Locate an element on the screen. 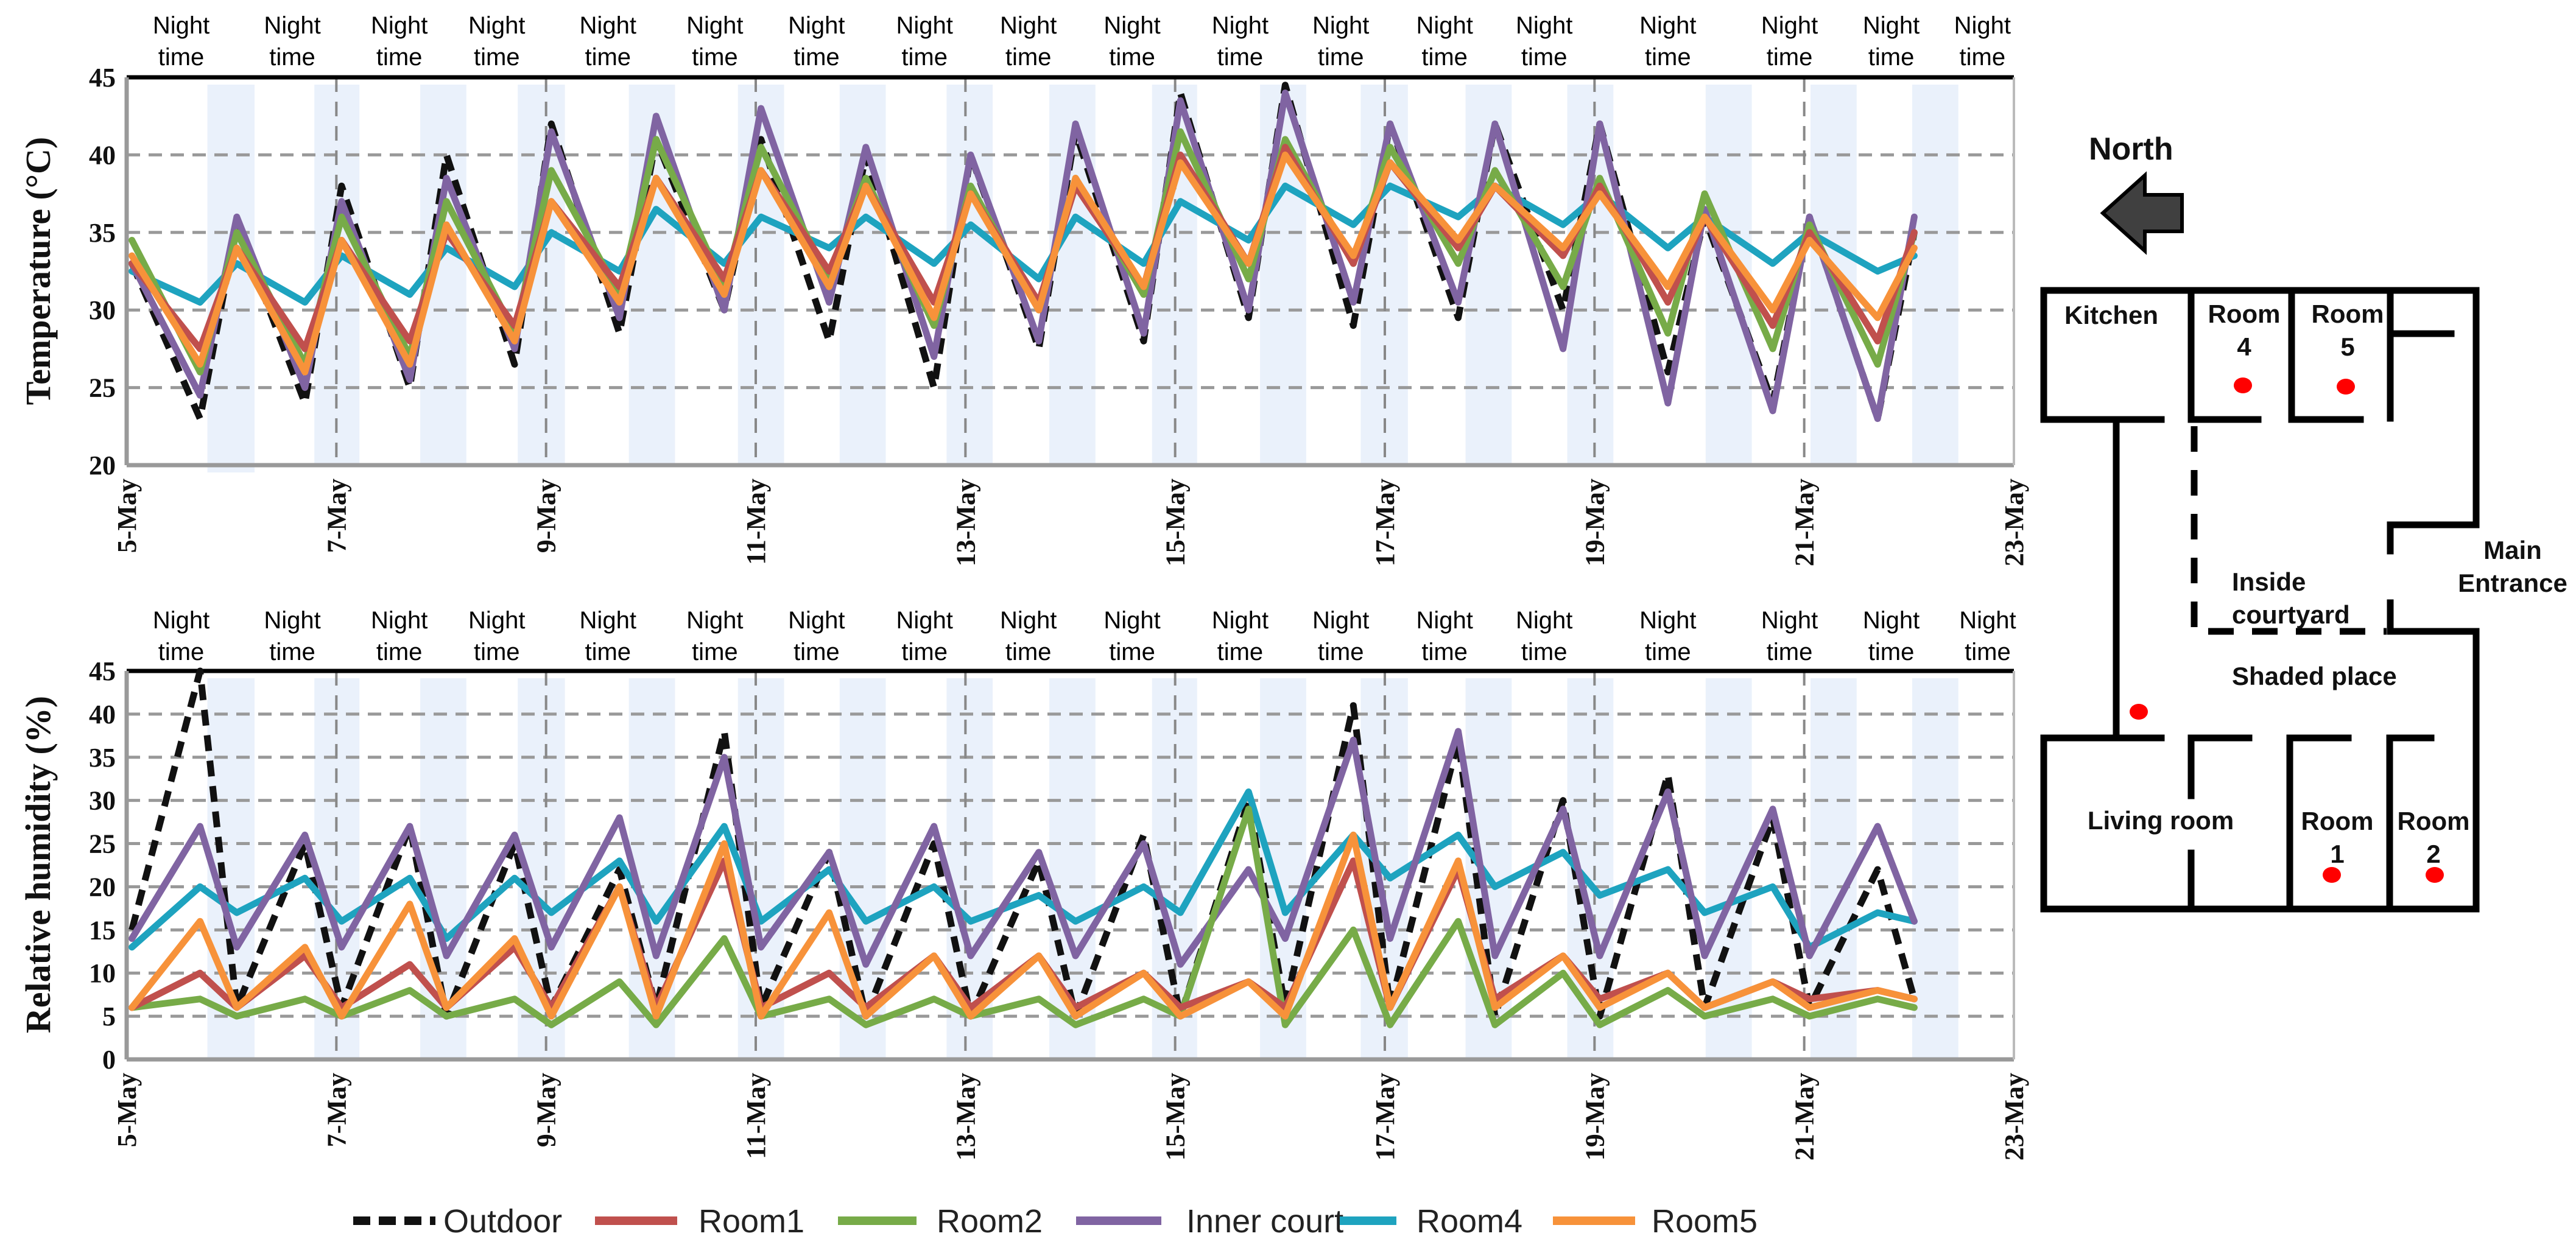 The image size is (2576, 1253). legend-label: Outdoor is located at coordinates (502, 1221).